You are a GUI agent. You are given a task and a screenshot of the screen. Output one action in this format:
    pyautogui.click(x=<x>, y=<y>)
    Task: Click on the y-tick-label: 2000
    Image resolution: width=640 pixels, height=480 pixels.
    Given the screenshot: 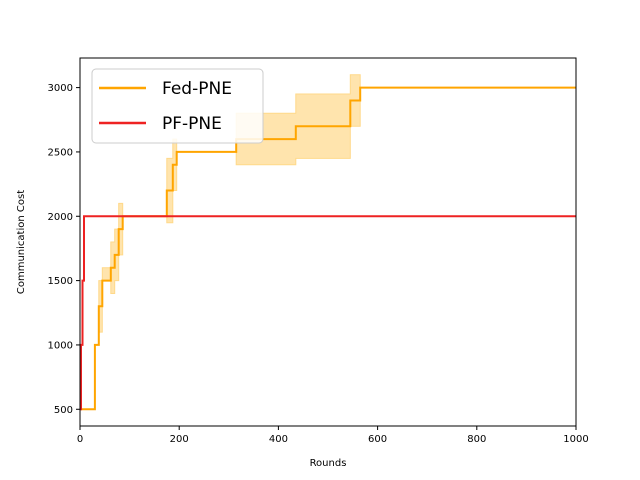 What is the action you would take?
    pyautogui.click(x=60, y=217)
    